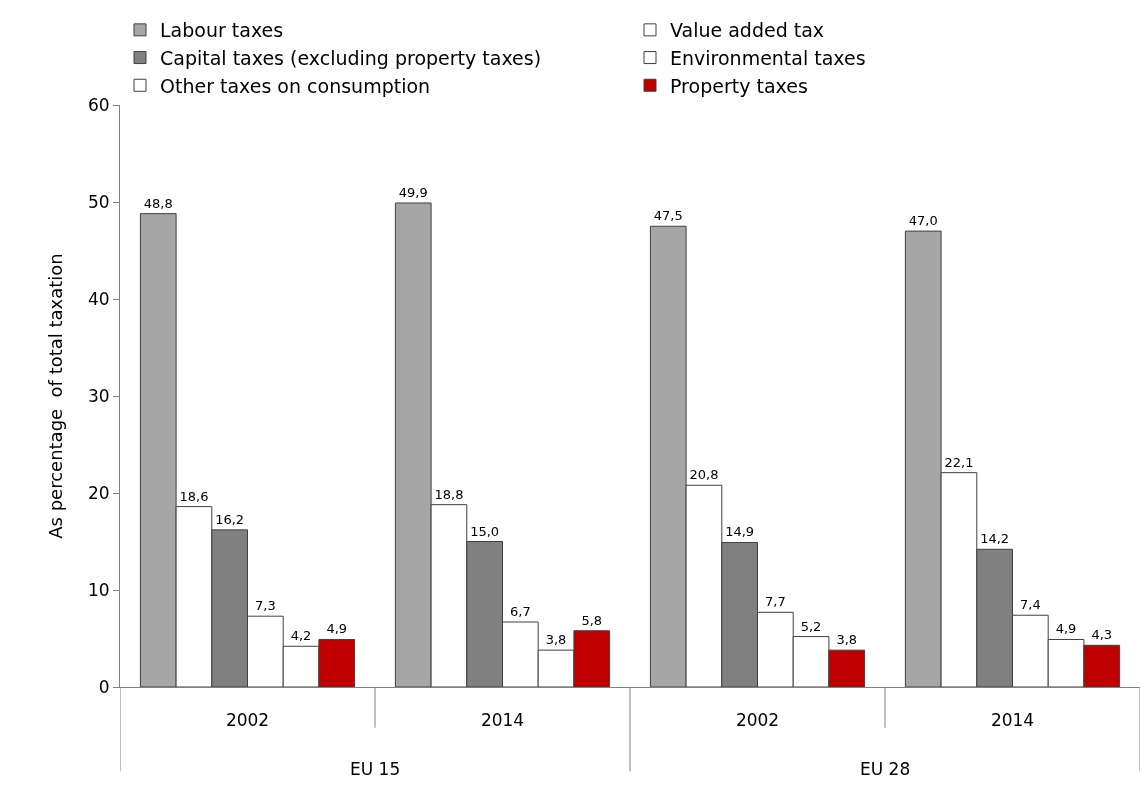  Describe the element at coordinates (413, 192) in the screenshot. I see `data-label: 49,9` at that location.